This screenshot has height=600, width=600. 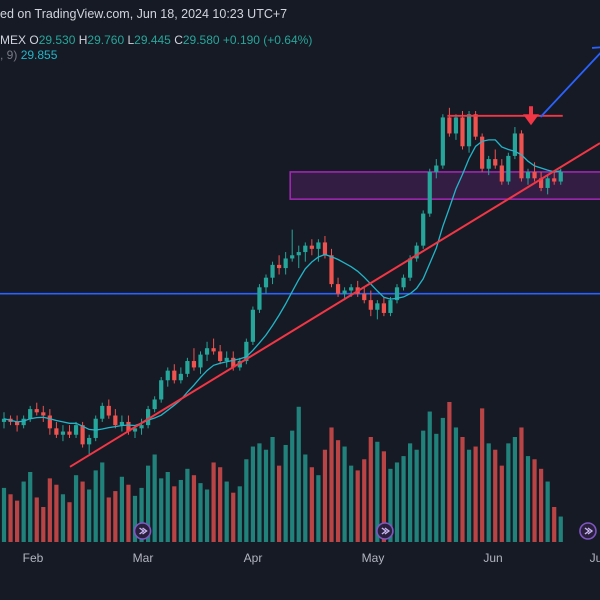 I want to click on open-label: O, so click(x=34, y=40).